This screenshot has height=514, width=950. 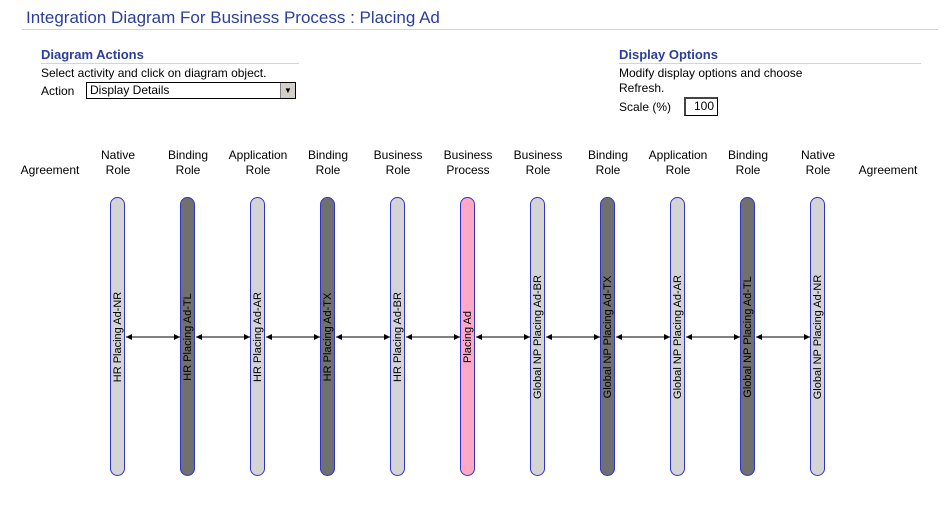 What do you see at coordinates (642, 88) in the screenshot?
I see `display-options-instruction-line2: Refresh.` at bounding box center [642, 88].